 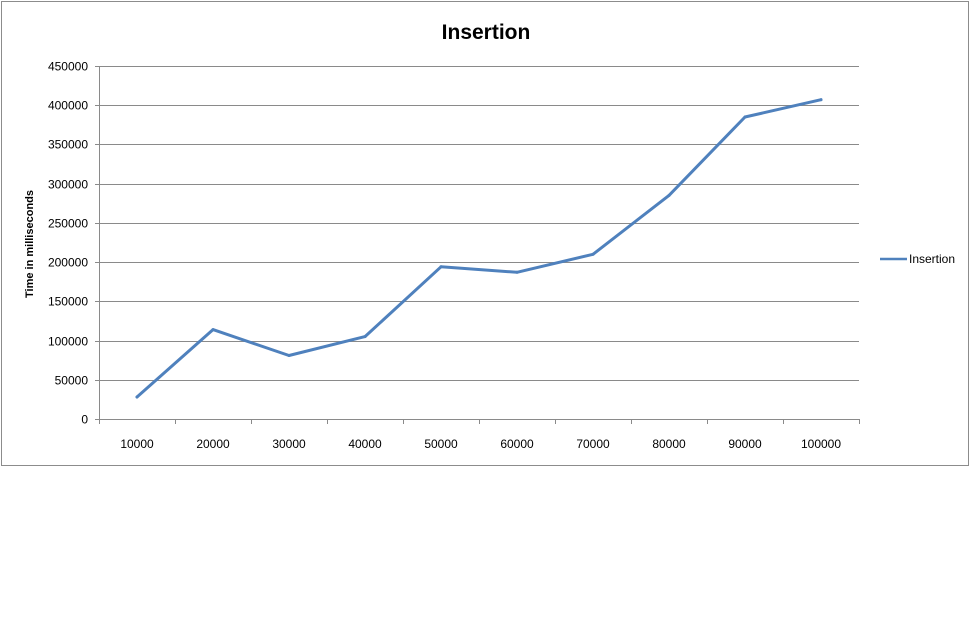 What do you see at coordinates (517, 444) in the screenshot?
I see `x-tick-label: 60000` at bounding box center [517, 444].